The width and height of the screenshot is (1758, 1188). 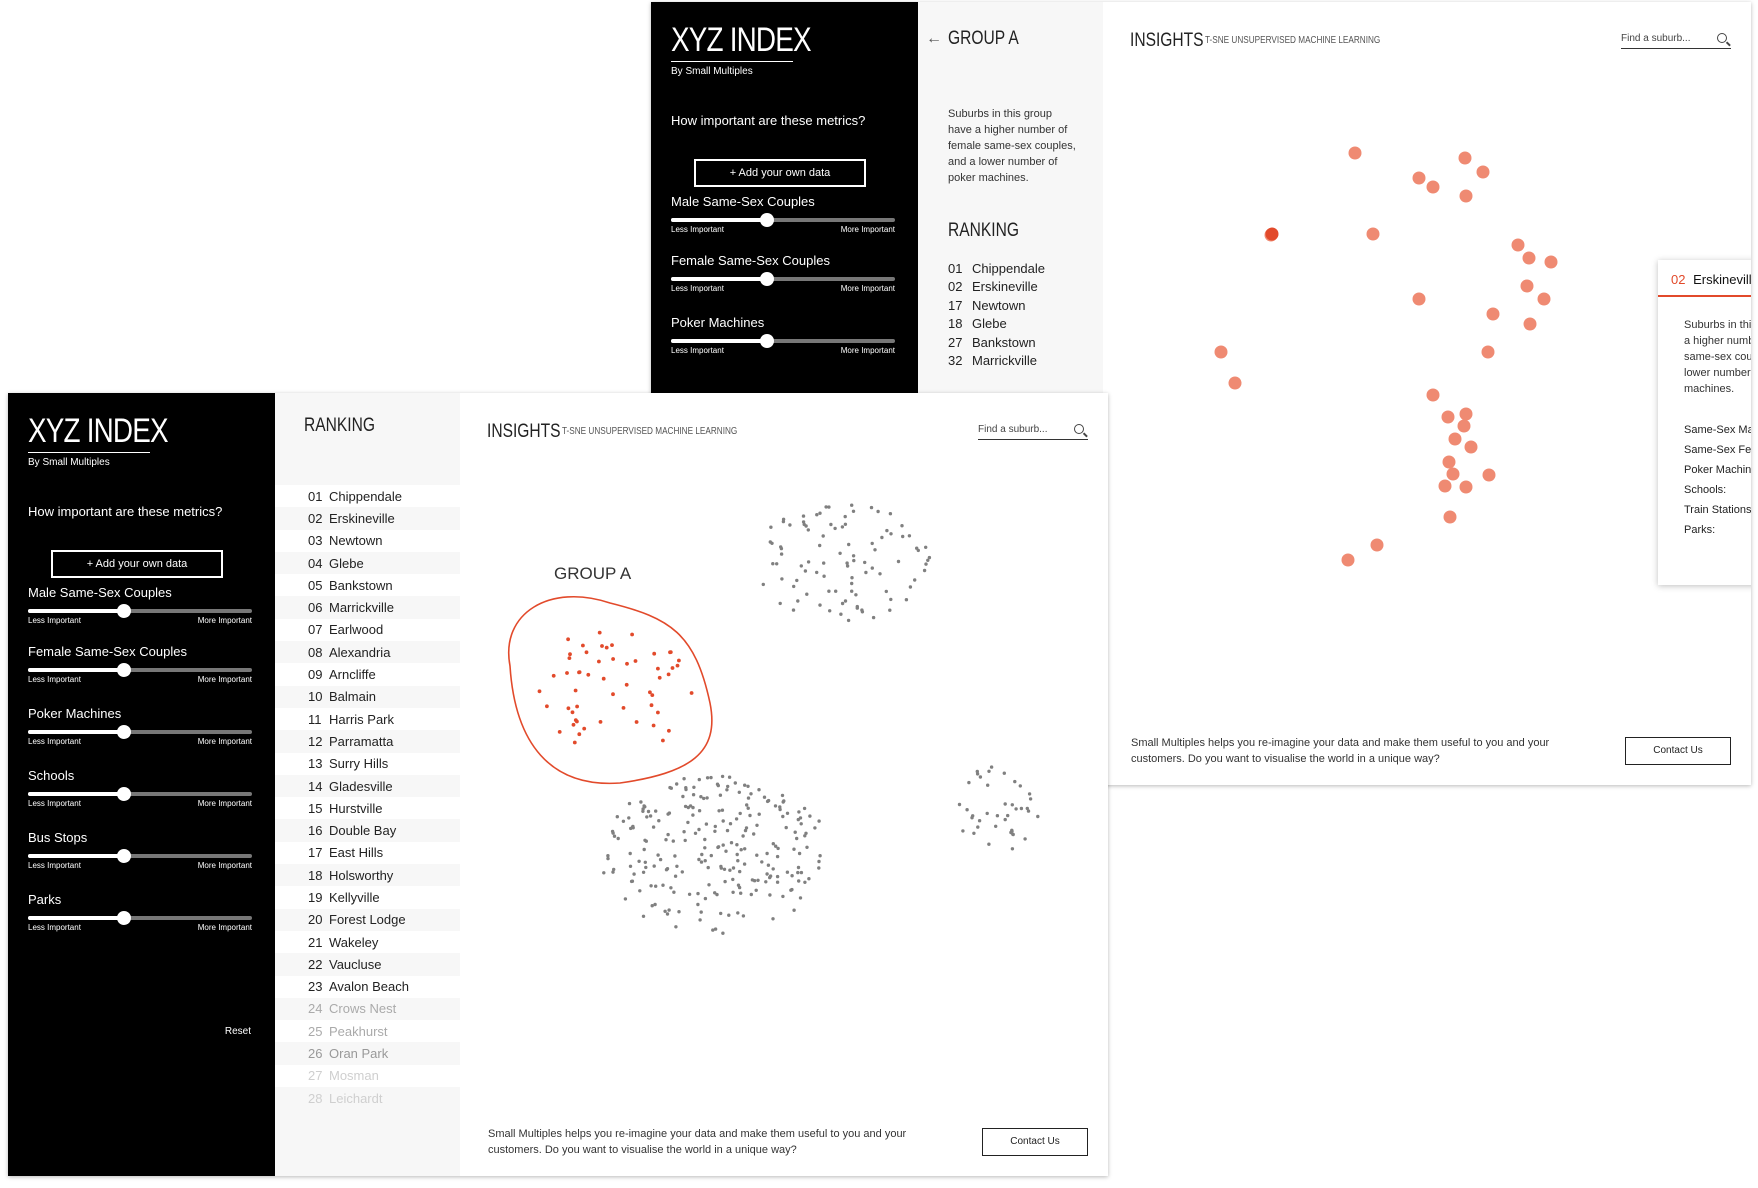 I want to click on ranking-row: 25 Peakhurst, so click(x=367, y=1031).